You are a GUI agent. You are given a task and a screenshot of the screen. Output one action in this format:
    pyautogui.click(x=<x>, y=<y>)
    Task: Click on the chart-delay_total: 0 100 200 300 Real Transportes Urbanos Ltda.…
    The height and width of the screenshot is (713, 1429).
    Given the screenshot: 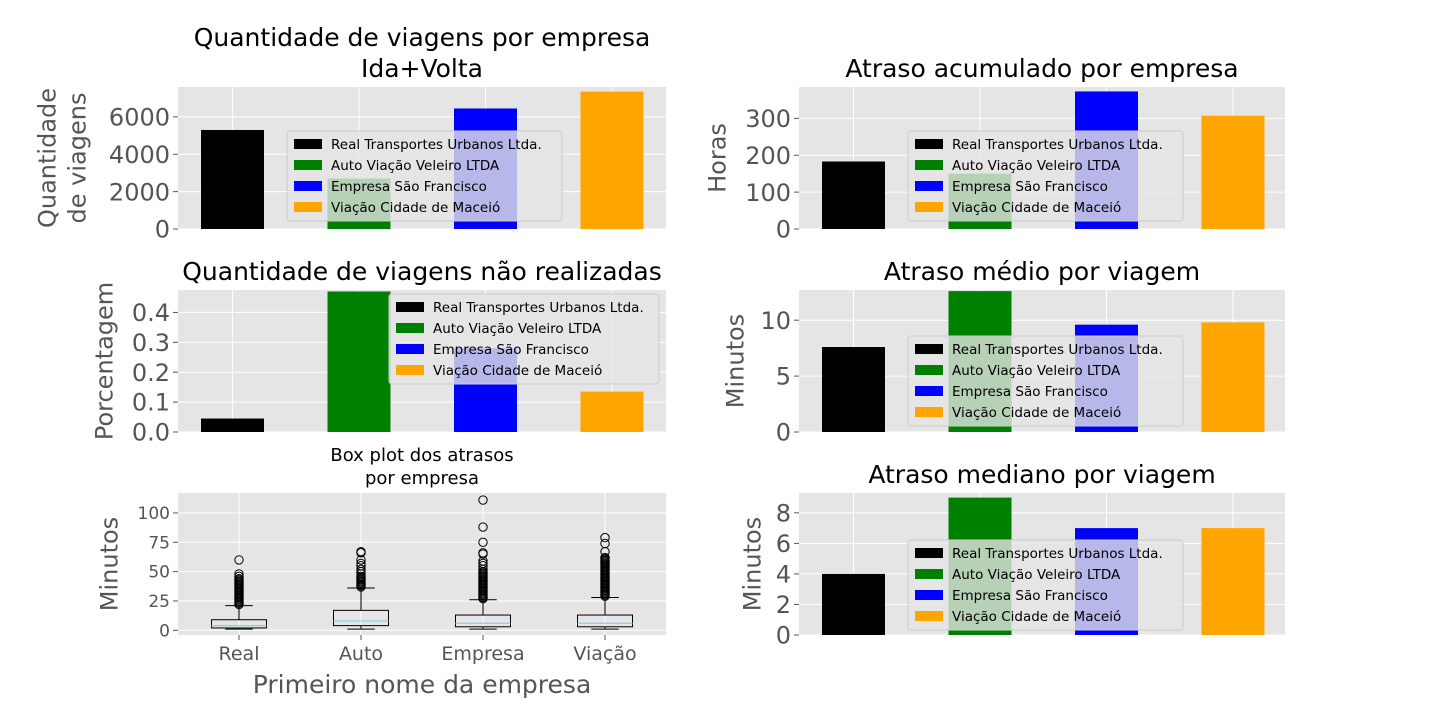 What is the action you would take?
    pyautogui.click(x=994, y=149)
    